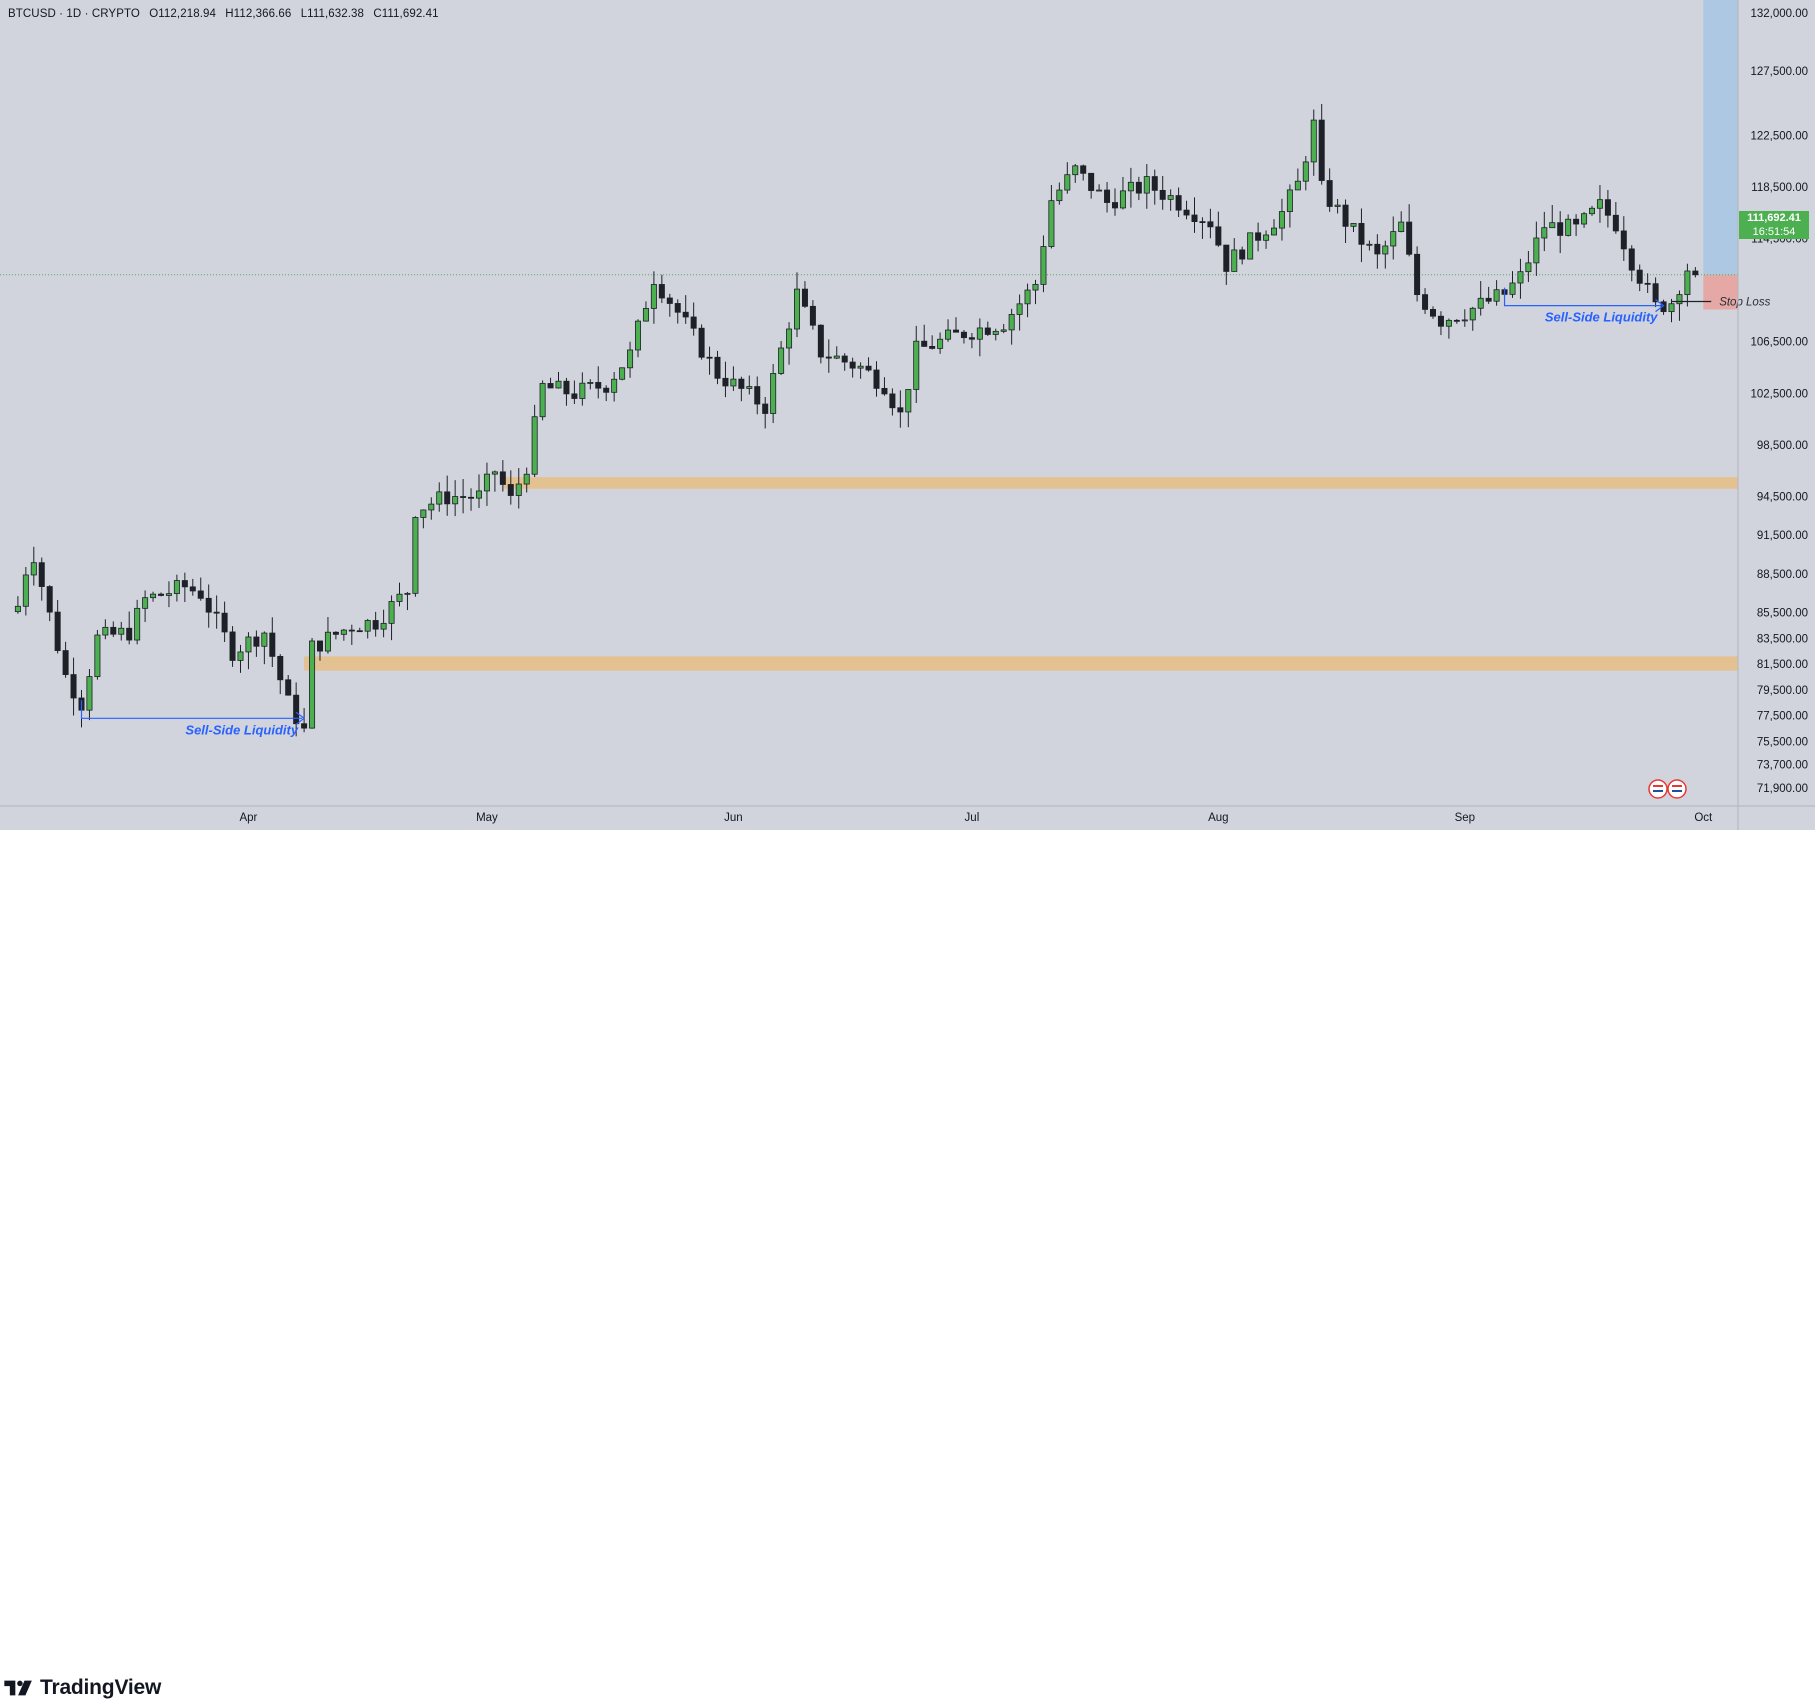 This screenshot has width=1815, height=1700. I want to click on symbol-label: BTCUSD · 1D · CRYPTO, so click(74, 14).